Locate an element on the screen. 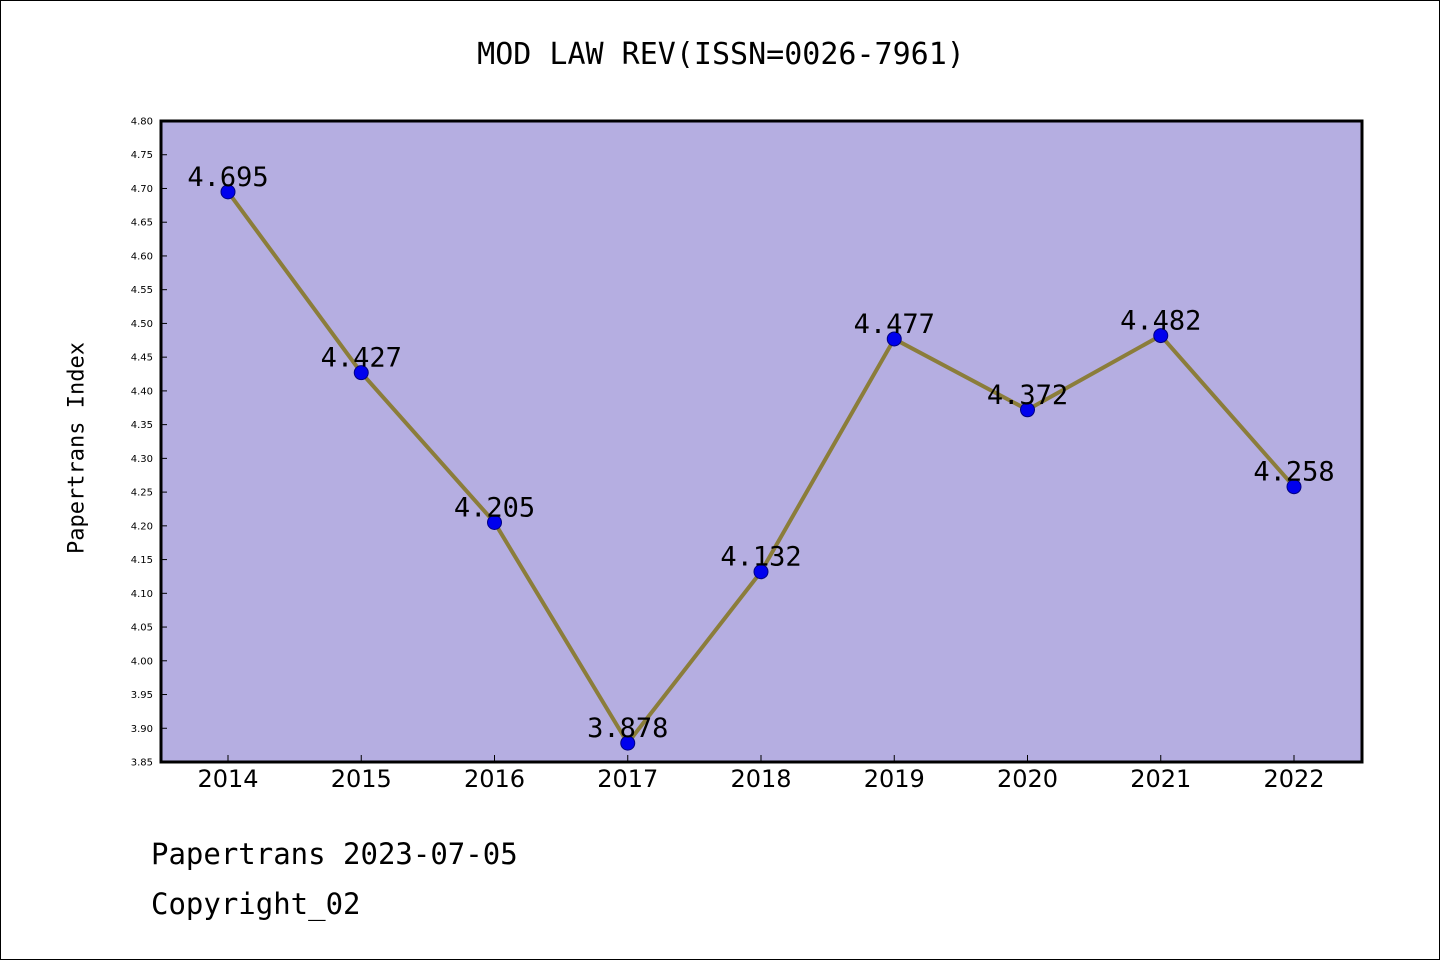 This screenshot has height=961, width=1440. y-tick-label: 3.85 is located at coordinates (142, 763).